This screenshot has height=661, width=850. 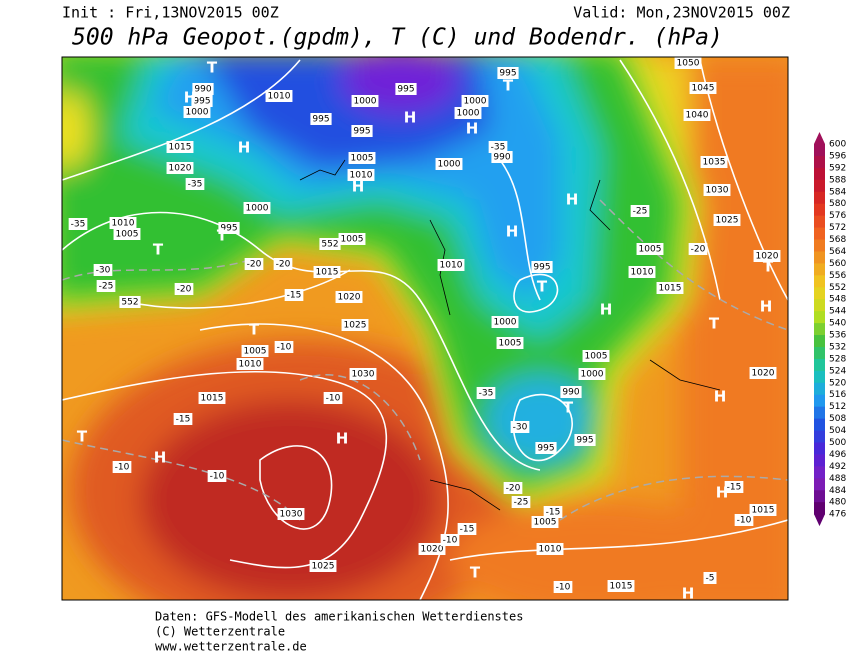 What do you see at coordinates (681, 13) in the screenshot?
I see `valid-time: Valid: Mon,23NOV2015 00Z` at bounding box center [681, 13].